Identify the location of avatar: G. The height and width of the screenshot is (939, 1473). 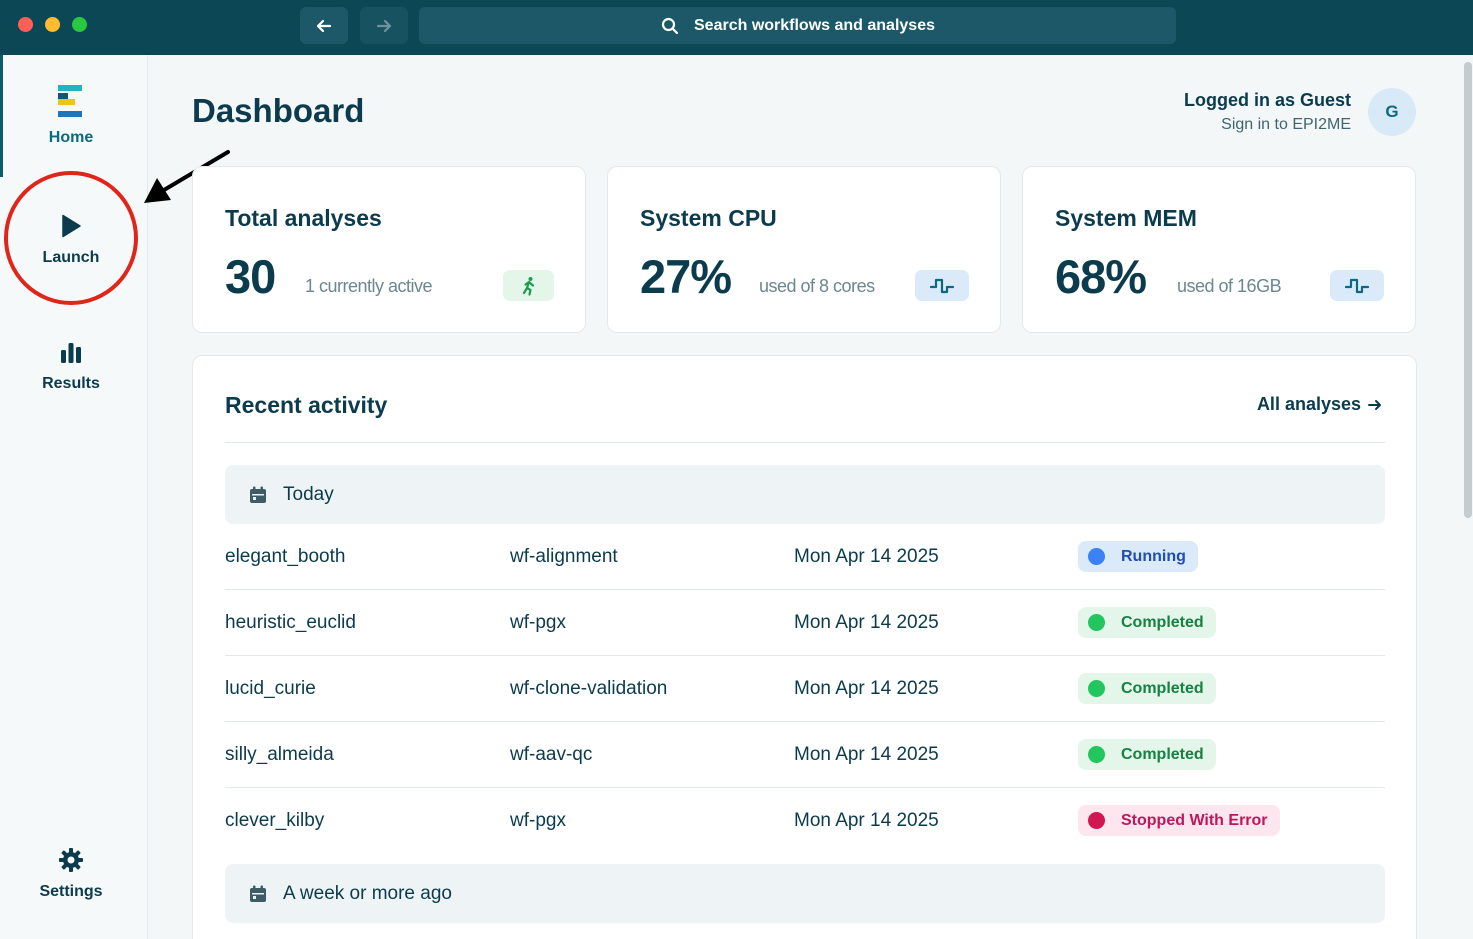
(1392, 112).